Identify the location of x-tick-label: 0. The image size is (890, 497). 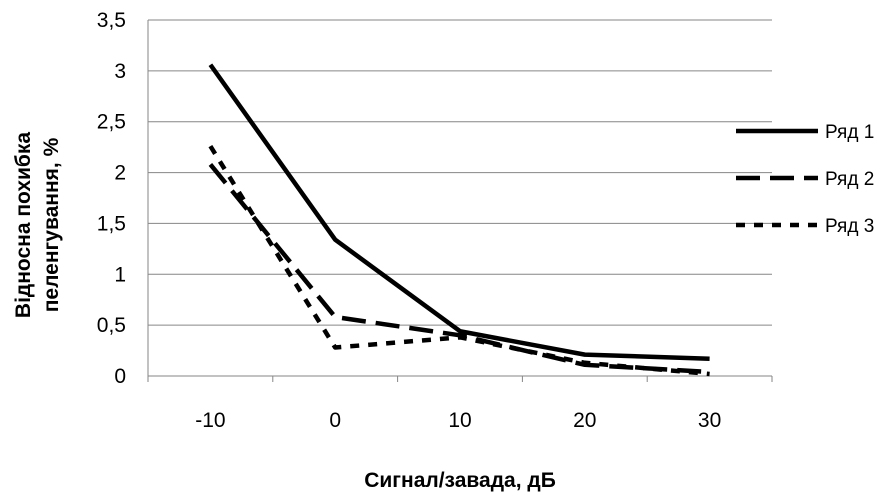
(335, 420).